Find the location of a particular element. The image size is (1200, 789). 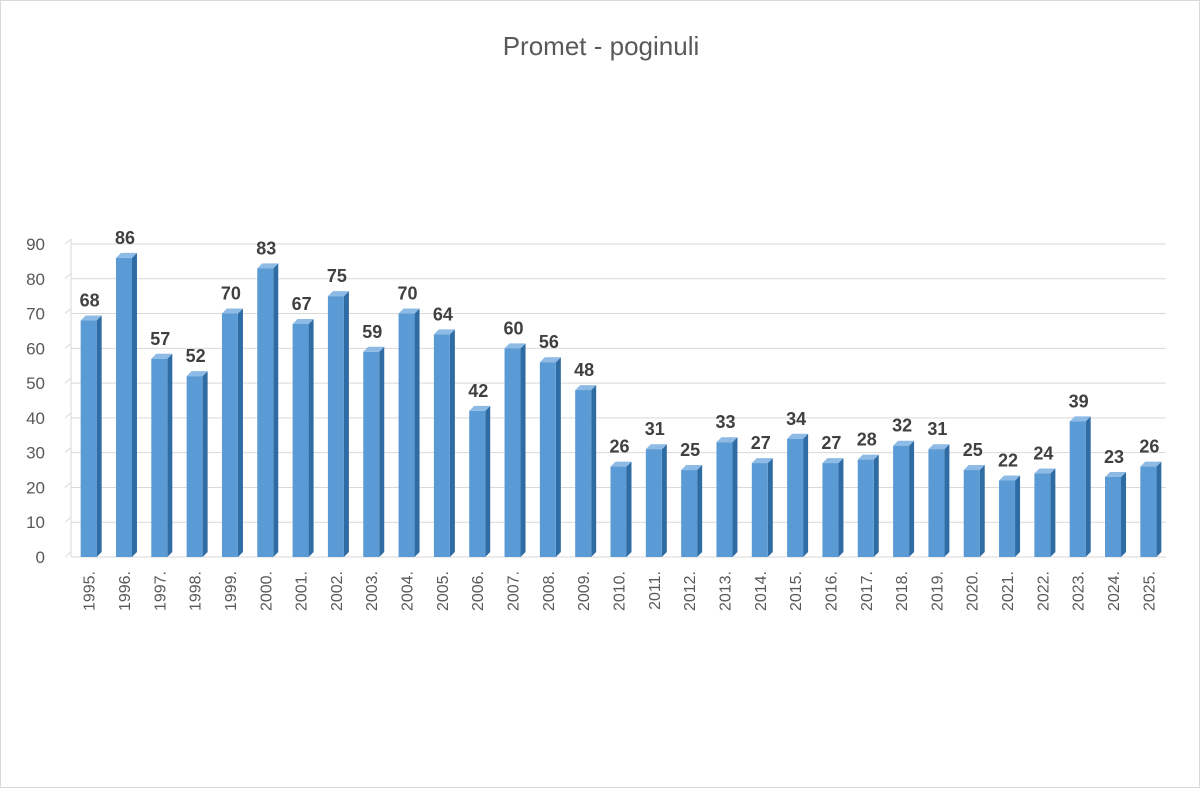

x-tick-label: 2012. is located at coordinates (690, 591).